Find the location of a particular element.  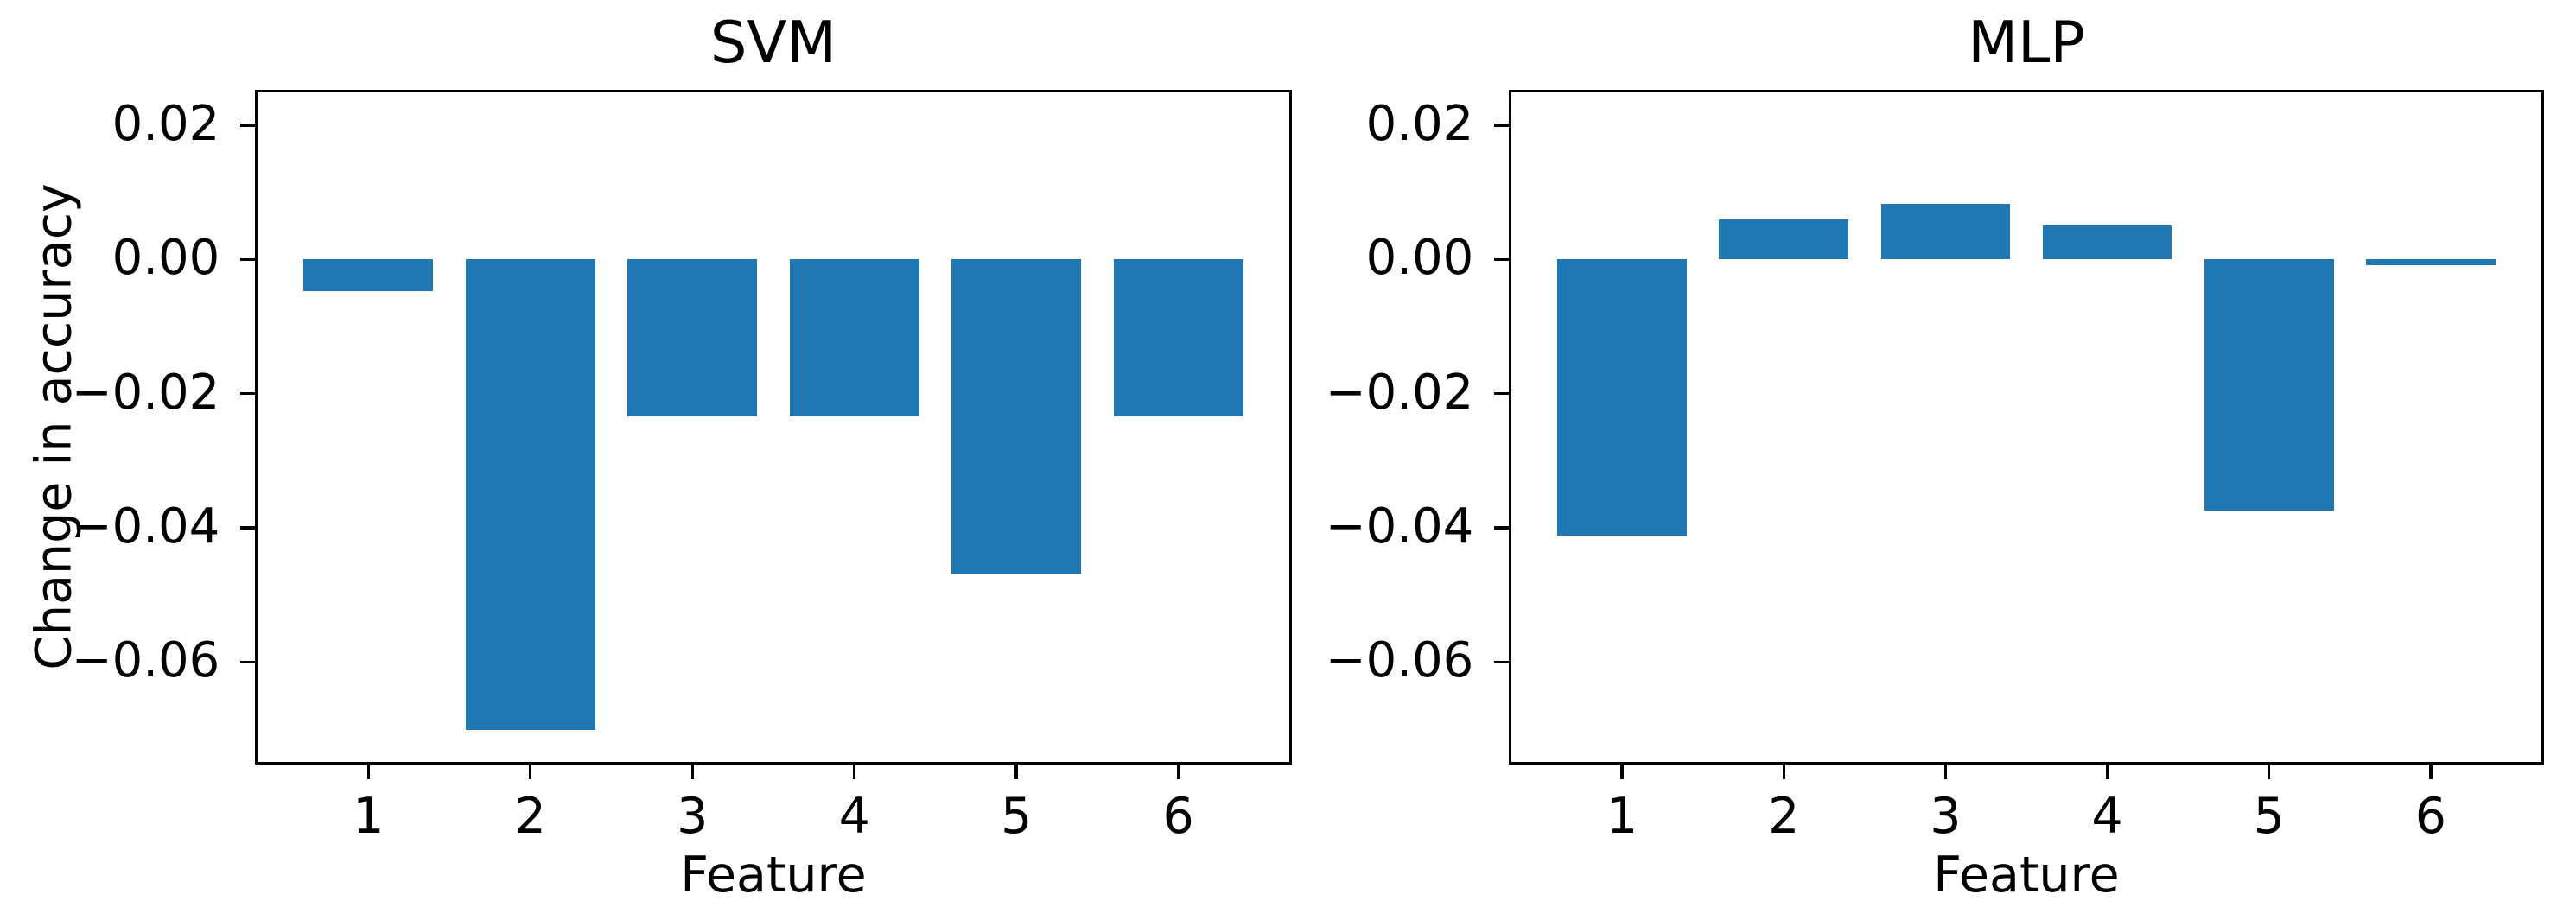

svm-y-tick-label: −0.06 is located at coordinates (146, 660).